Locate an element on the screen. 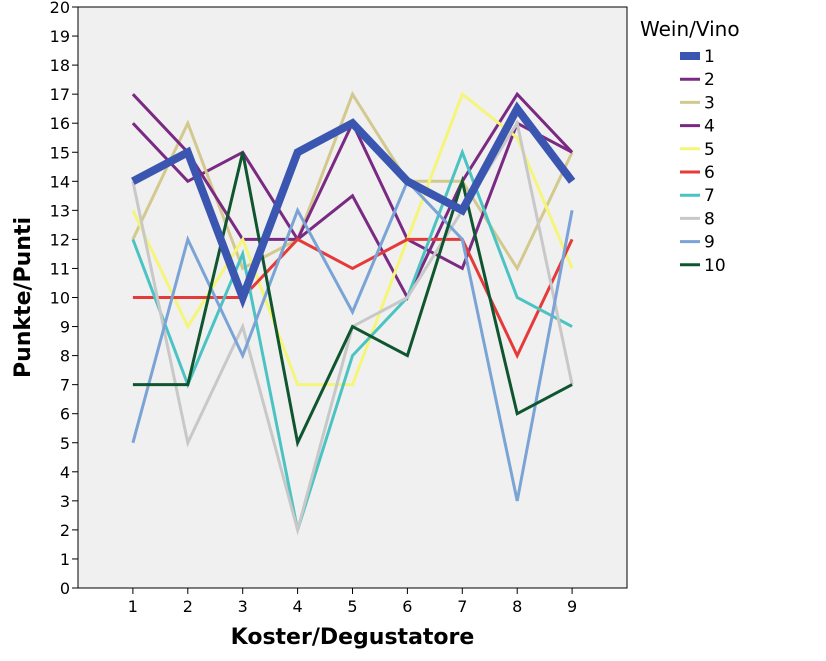 The width and height of the screenshot is (826, 661). y-tick-label: 2 is located at coordinates (65, 530).